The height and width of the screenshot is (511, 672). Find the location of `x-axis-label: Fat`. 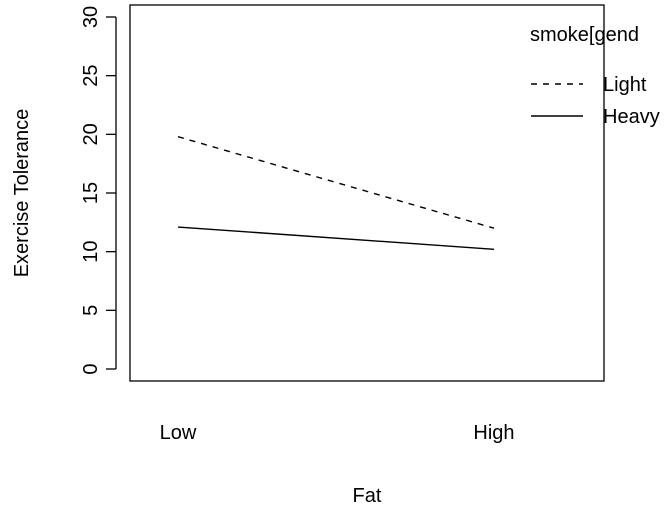

x-axis-label: Fat is located at coordinates (367, 496).